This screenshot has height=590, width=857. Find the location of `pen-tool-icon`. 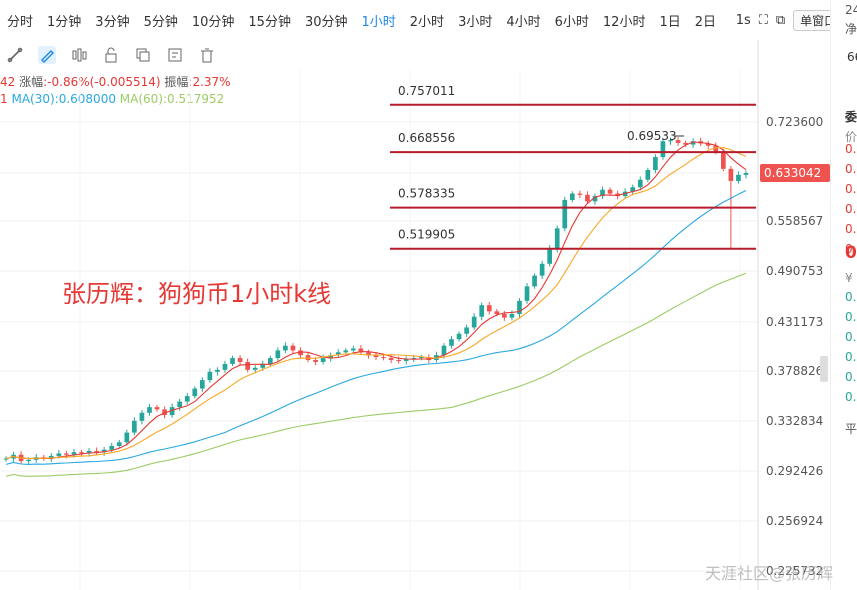

pen-tool-icon is located at coordinates (47, 55).